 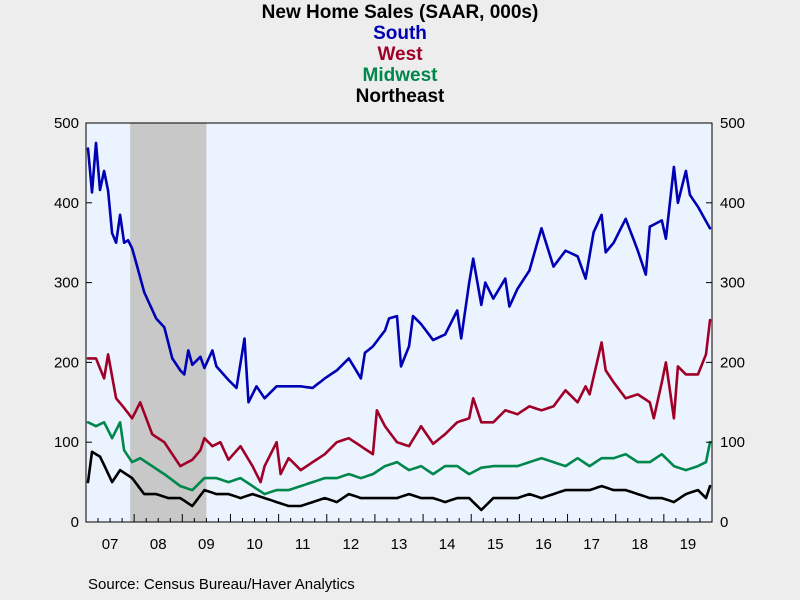 What do you see at coordinates (591, 544) in the screenshot?
I see `x-tick-label: 17` at bounding box center [591, 544].